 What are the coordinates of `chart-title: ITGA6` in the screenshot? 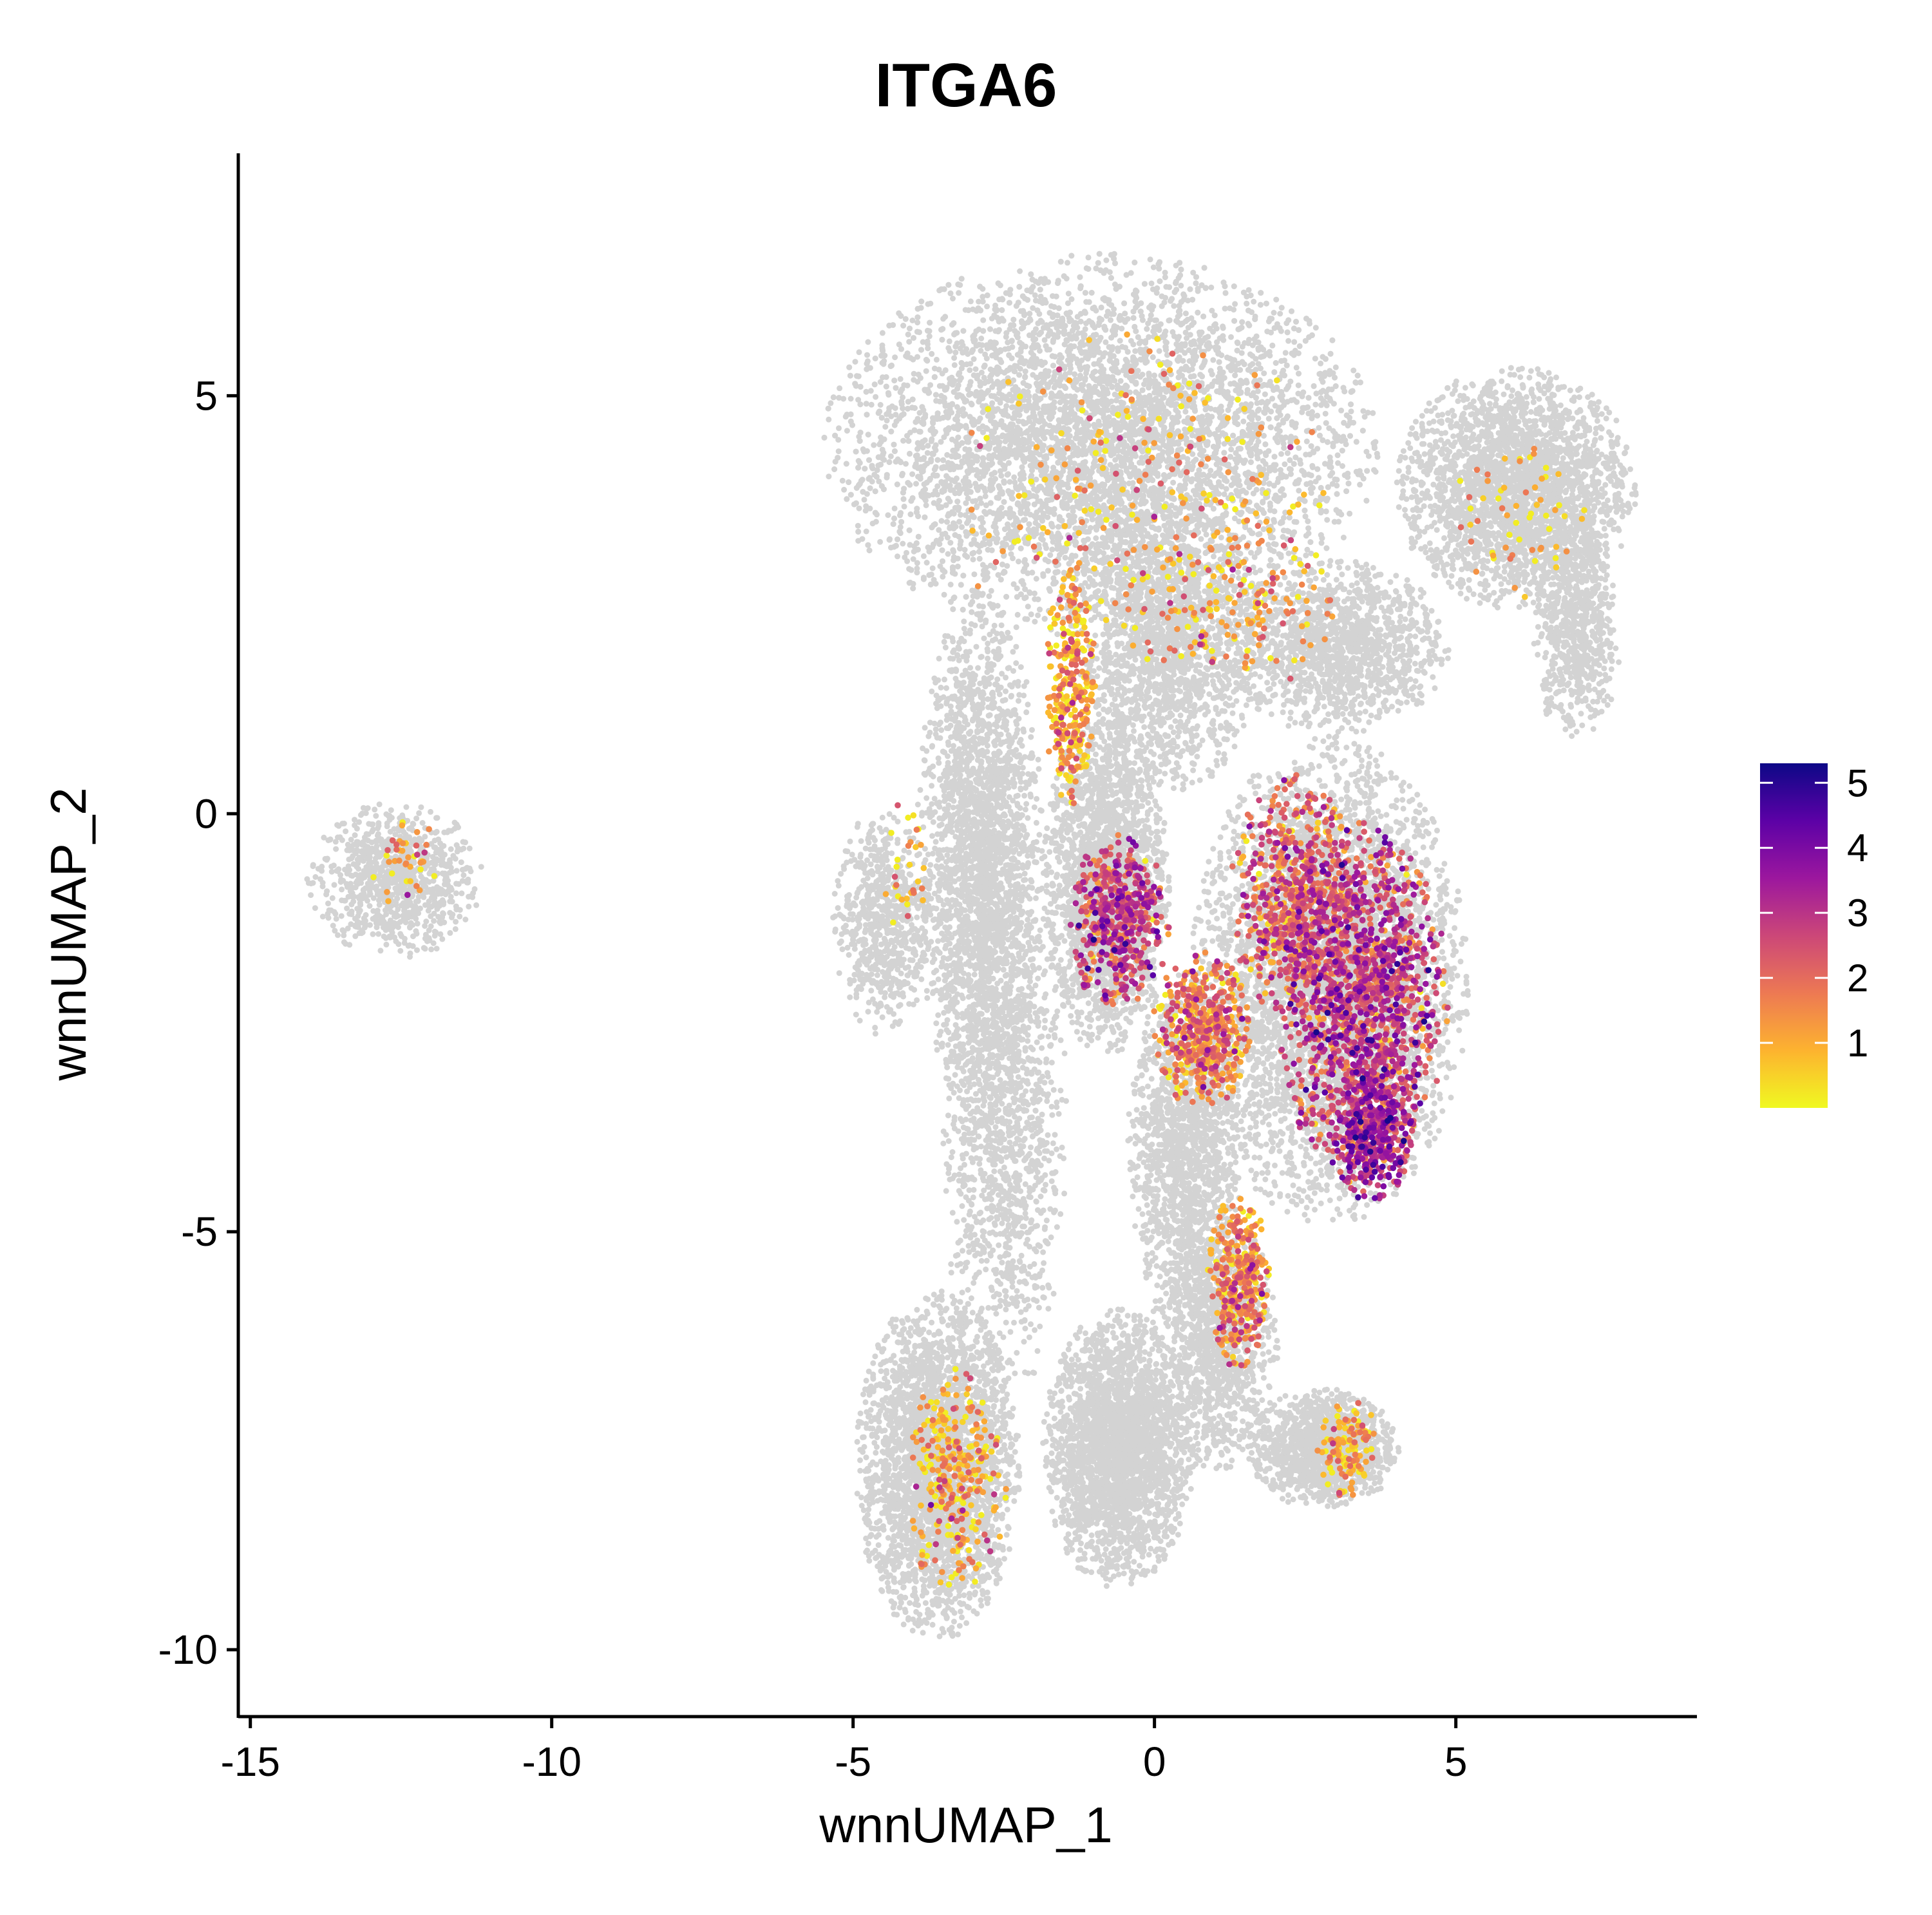 It's located at (966, 85).